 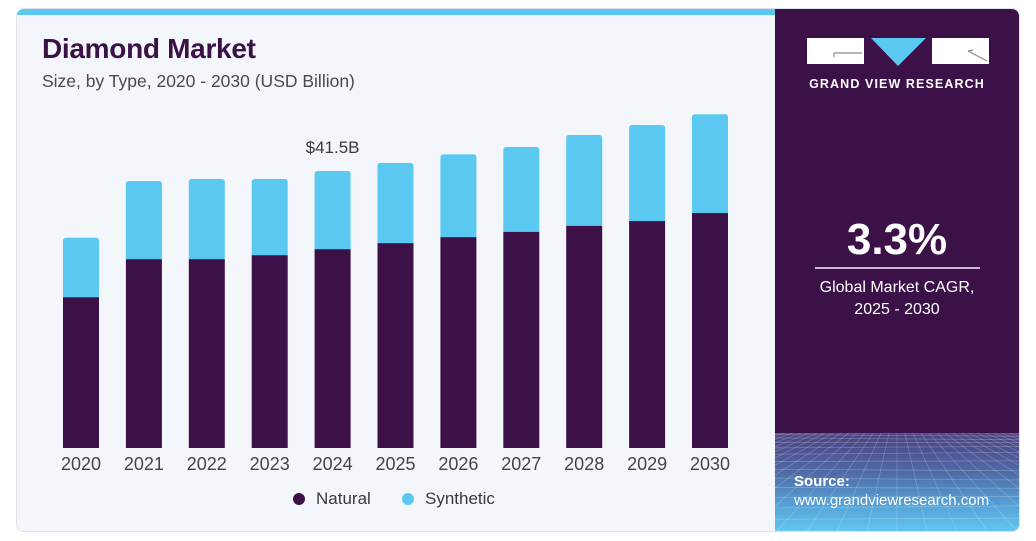 What do you see at coordinates (81, 464) in the screenshot?
I see `x-tick-label-2020: 2020` at bounding box center [81, 464].